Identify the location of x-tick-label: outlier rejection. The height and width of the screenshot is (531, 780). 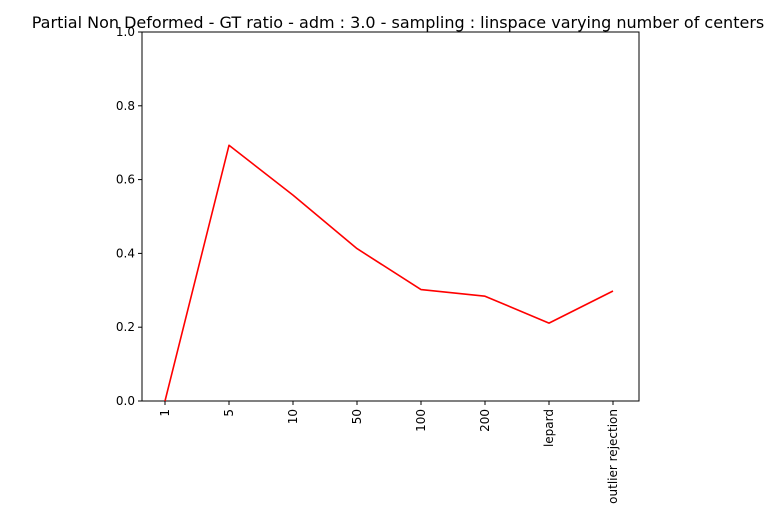
(613, 456).